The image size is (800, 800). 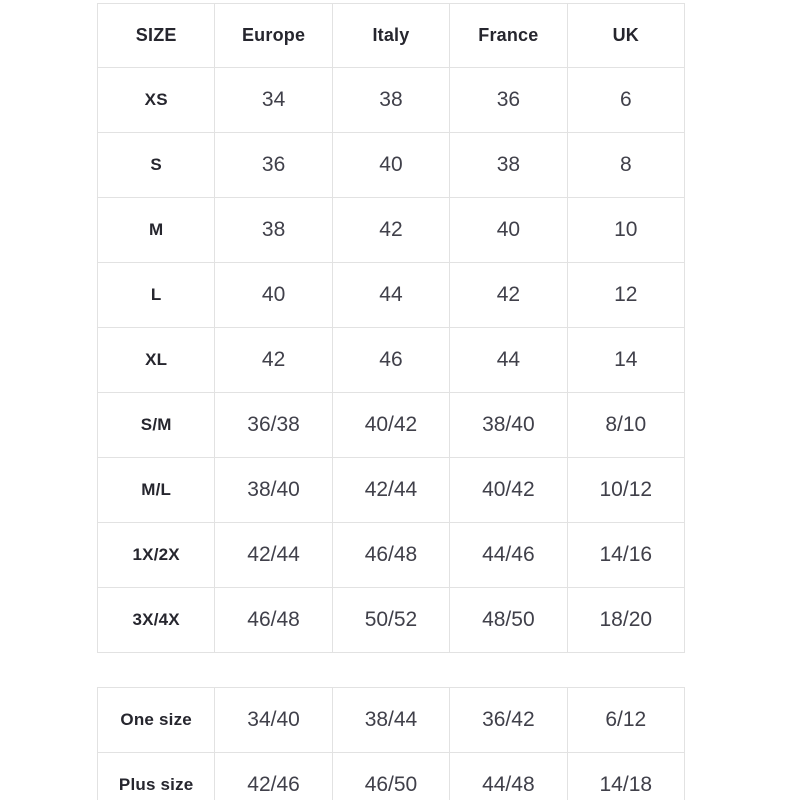 What do you see at coordinates (508, 35) in the screenshot?
I see `column-header-france: France` at bounding box center [508, 35].